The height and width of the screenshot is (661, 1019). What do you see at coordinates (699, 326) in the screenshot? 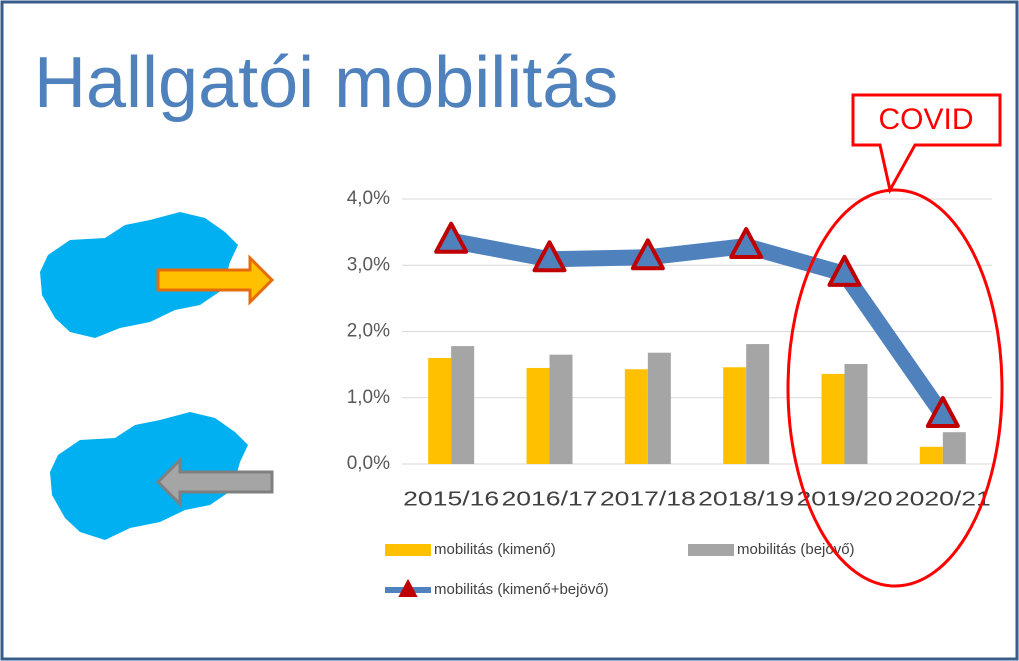
I see `line` at bounding box center [699, 326].